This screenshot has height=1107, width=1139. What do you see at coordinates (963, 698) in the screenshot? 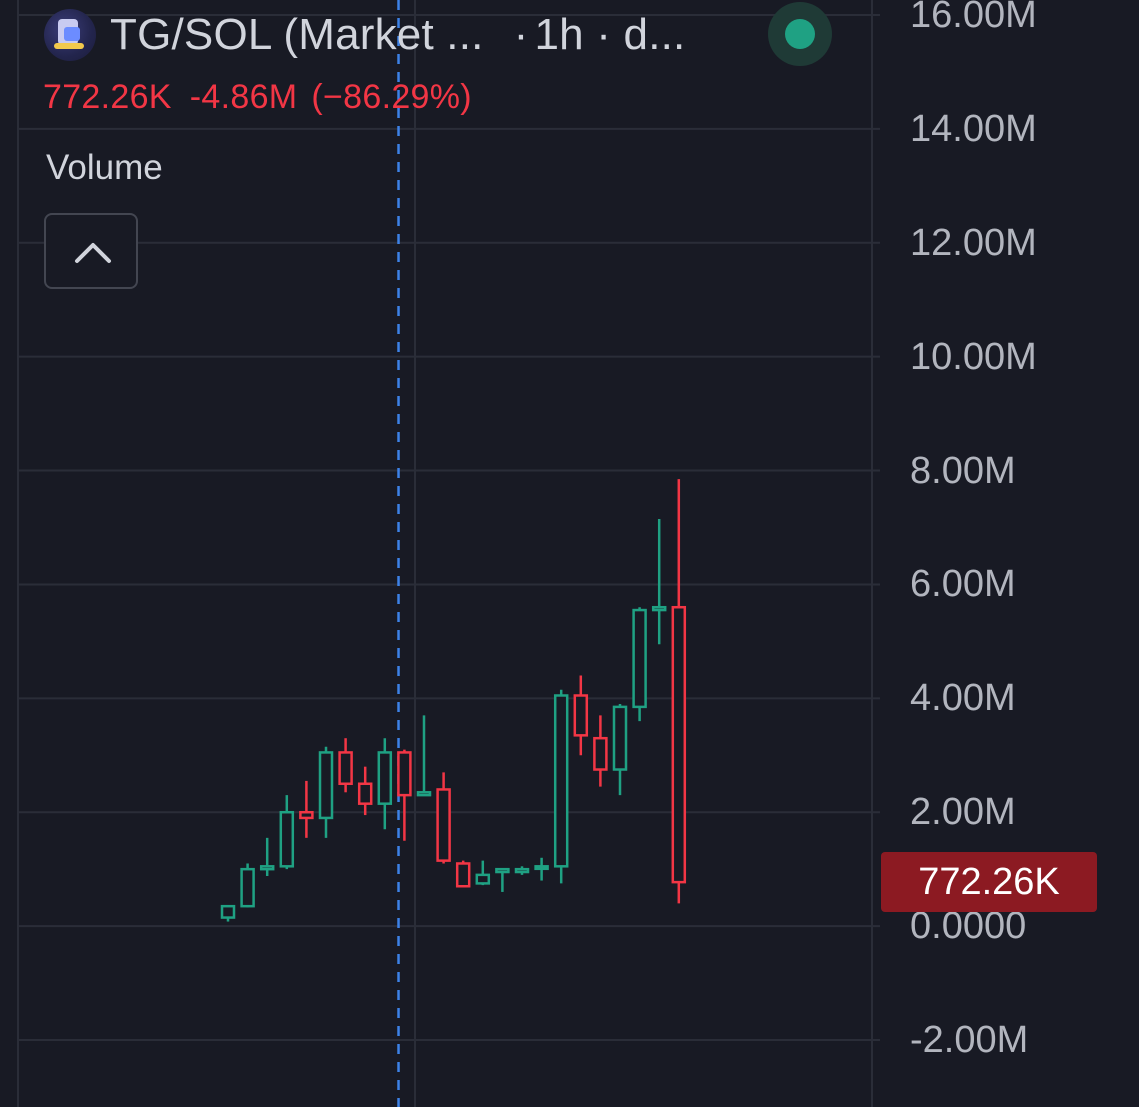
I see `y-tick-label: 4.00M` at bounding box center [963, 698].